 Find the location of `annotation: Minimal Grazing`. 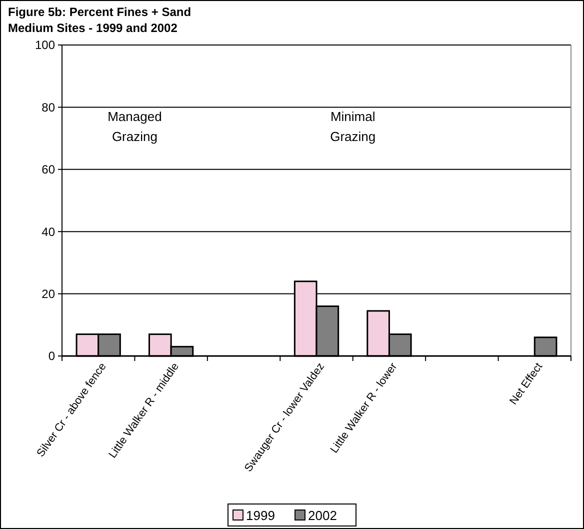

annotation: Minimal Grazing is located at coordinates (353, 126).